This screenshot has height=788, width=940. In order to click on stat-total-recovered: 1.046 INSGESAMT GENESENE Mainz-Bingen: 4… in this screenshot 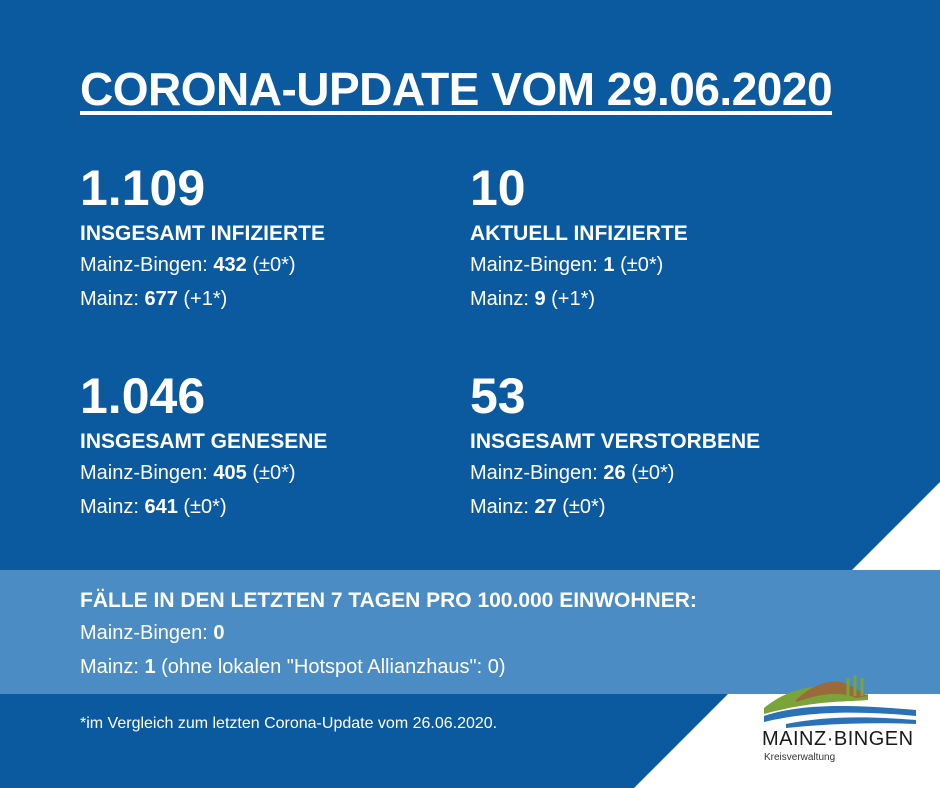, I will do `click(270, 447)`.